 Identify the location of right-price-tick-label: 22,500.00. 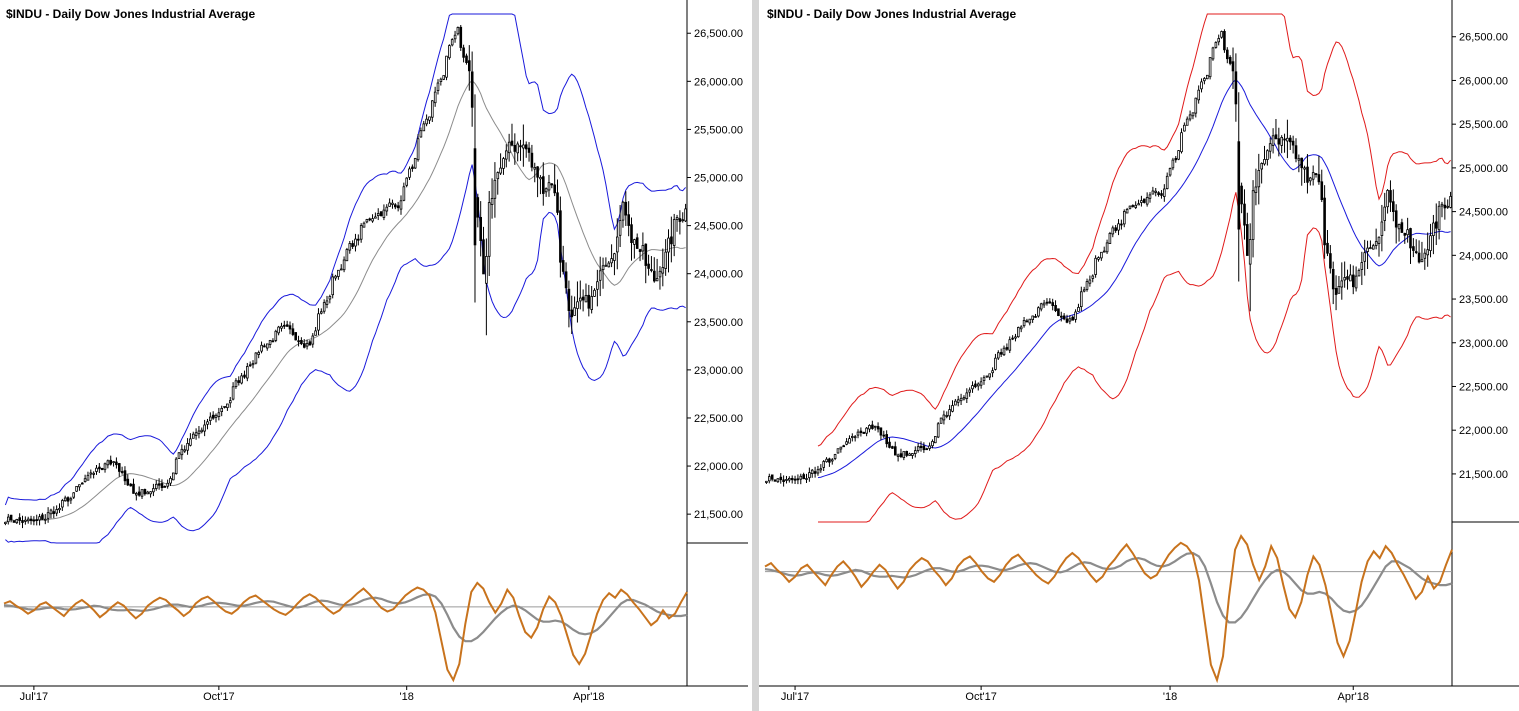
(1483, 387).